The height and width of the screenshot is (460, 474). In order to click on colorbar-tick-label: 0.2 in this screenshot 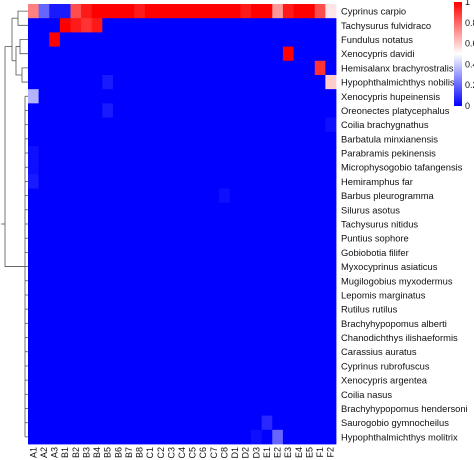, I will do `click(469, 85)`.